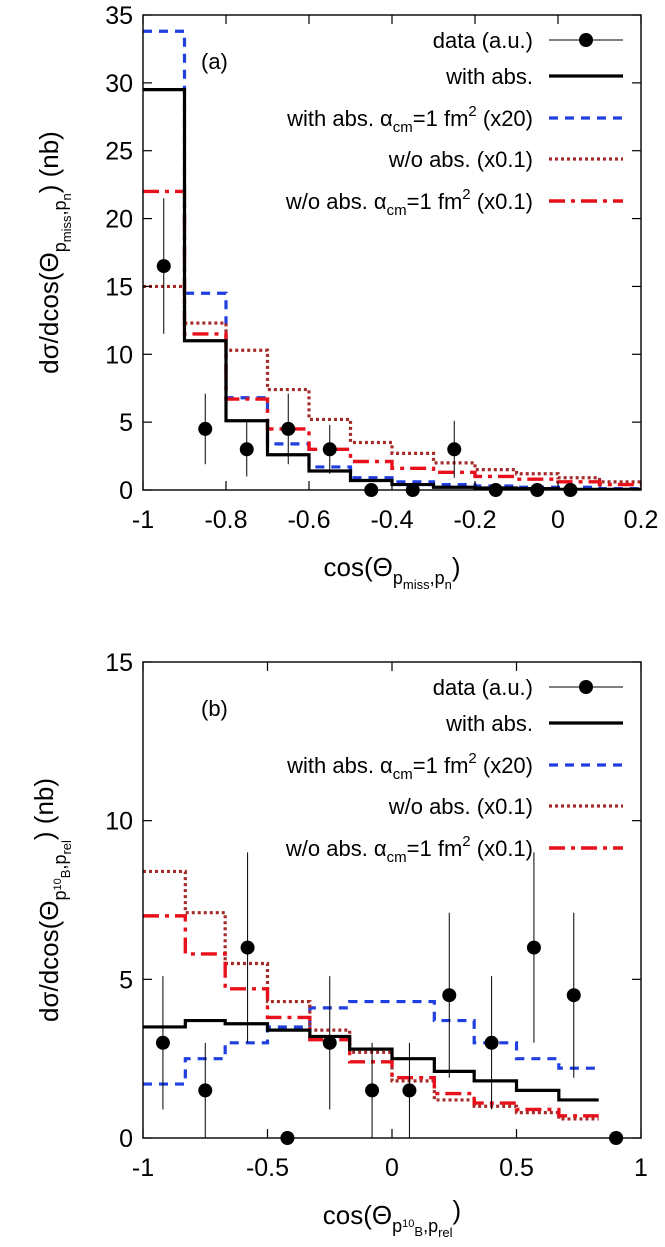  Describe the element at coordinates (308, 520) in the screenshot. I see `x-tick-label: -0.6` at that location.